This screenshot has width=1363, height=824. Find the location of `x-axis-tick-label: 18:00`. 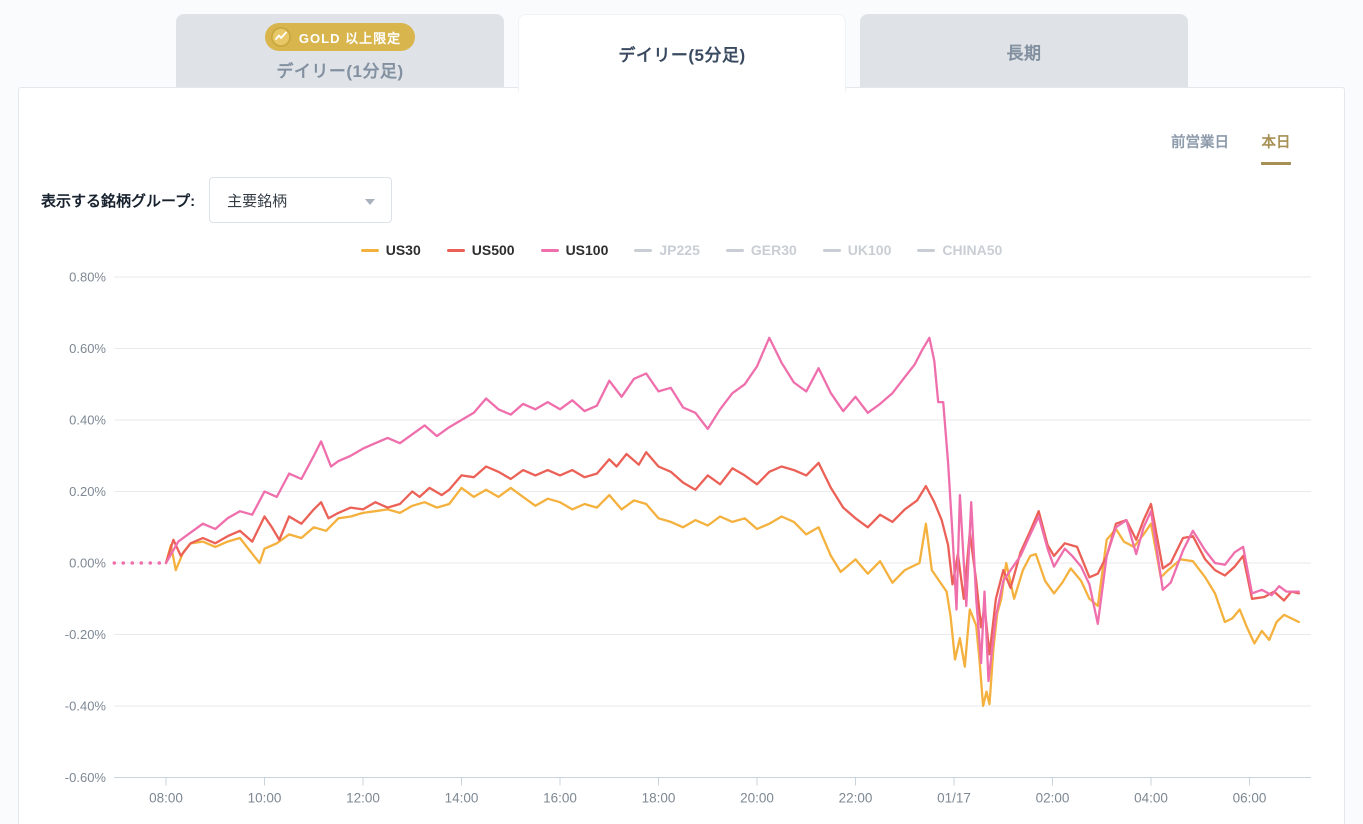

x-axis-tick-label: 18:00 is located at coordinates (659, 798).